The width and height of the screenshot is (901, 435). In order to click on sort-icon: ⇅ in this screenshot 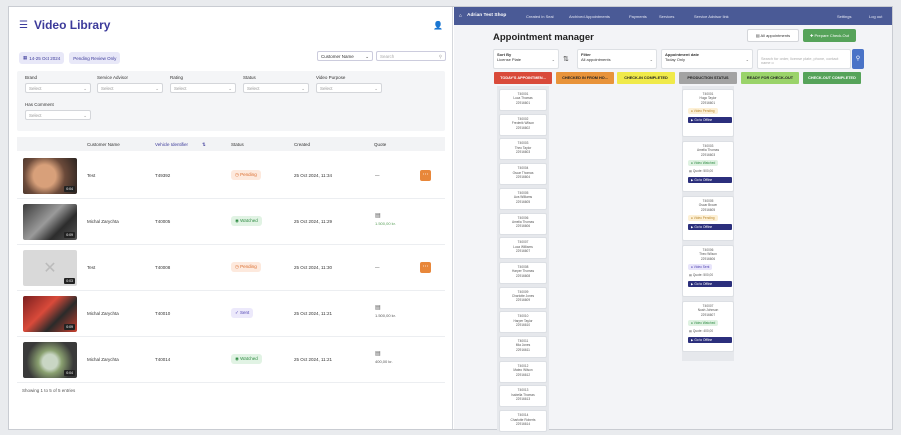, I will do `click(204, 144)`.